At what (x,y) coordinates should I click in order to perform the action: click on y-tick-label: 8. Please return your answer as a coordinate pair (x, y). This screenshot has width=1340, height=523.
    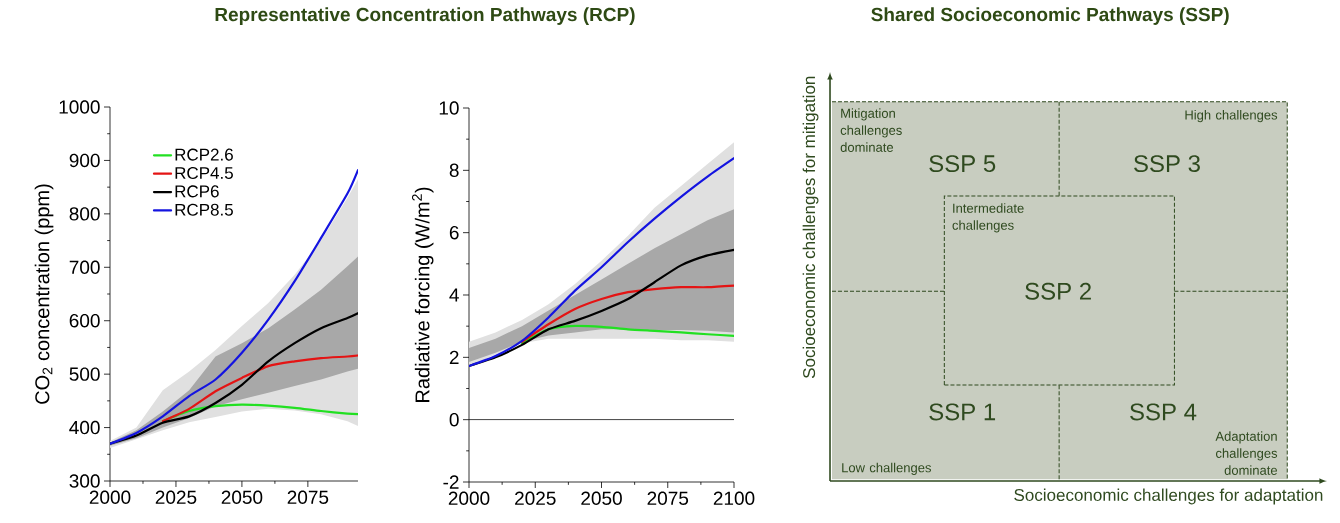
    Looking at the image, I should click on (454, 170).